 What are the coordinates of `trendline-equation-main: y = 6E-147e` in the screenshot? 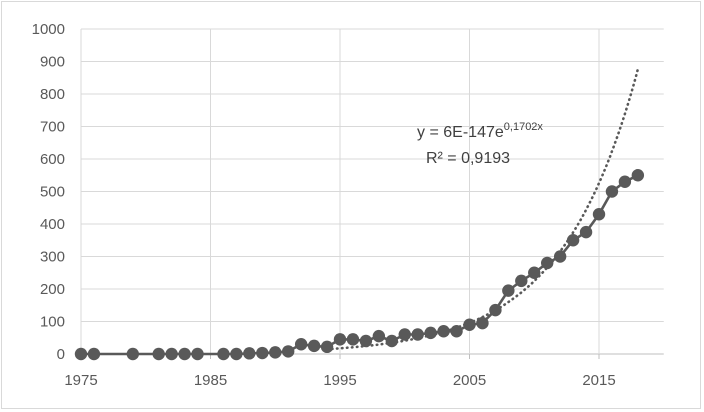 It's located at (460, 132).